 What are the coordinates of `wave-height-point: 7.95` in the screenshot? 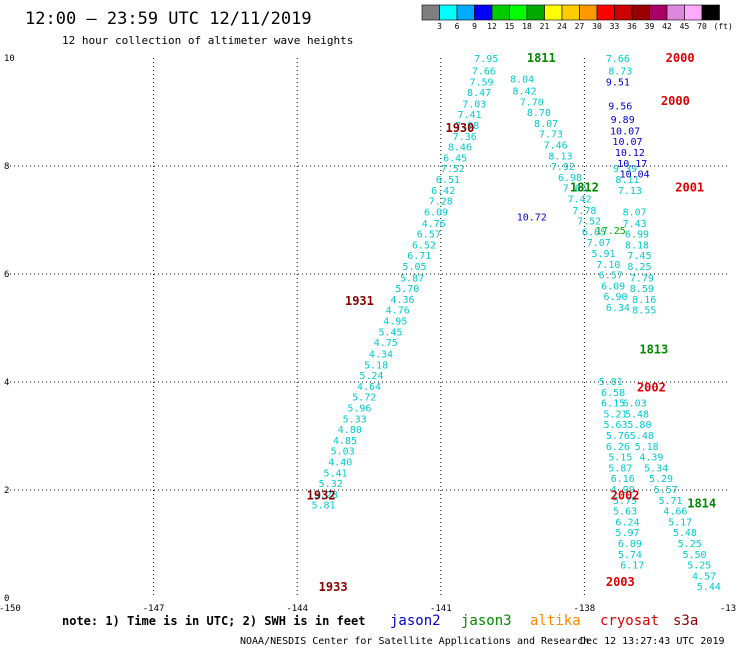 It's located at (486, 59).